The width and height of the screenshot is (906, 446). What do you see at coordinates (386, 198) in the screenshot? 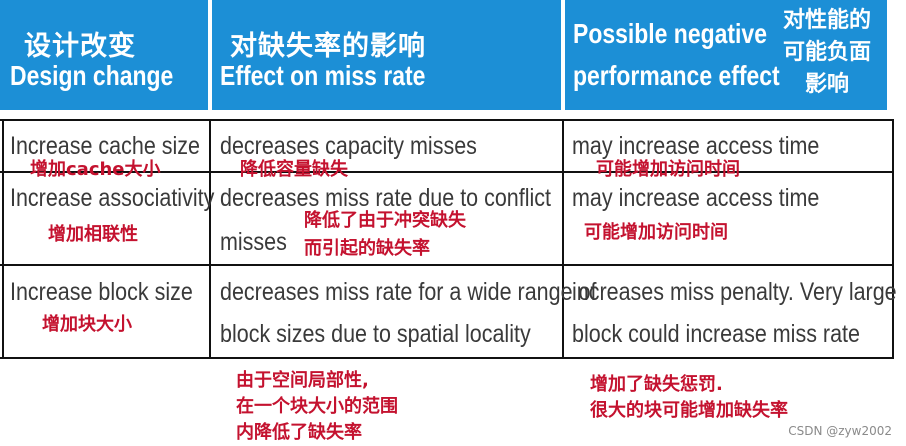
I see `row2-effect-en-line1: decreases miss rate due to conflict` at bounding box center [386, 198].